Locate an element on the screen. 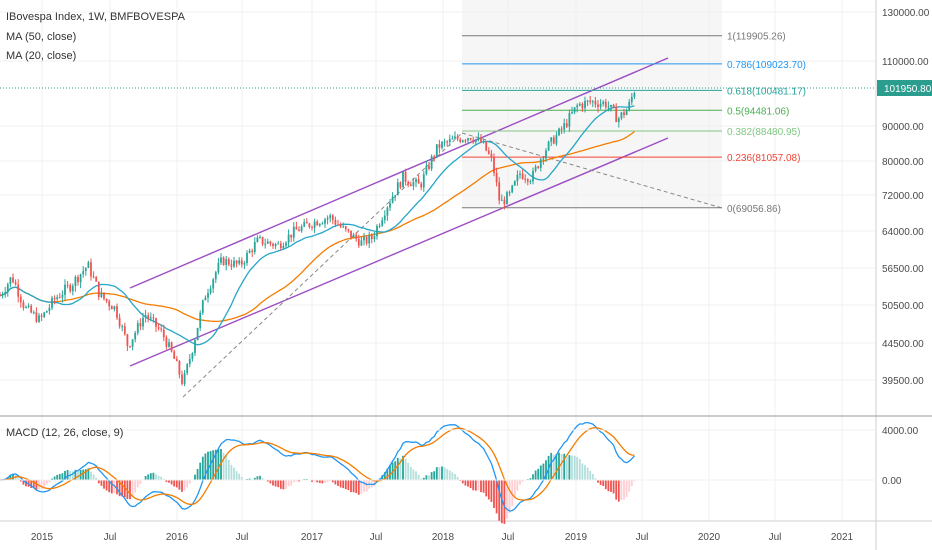  ma50-legend: MA (50, close) is located at coordinates (41, 37).